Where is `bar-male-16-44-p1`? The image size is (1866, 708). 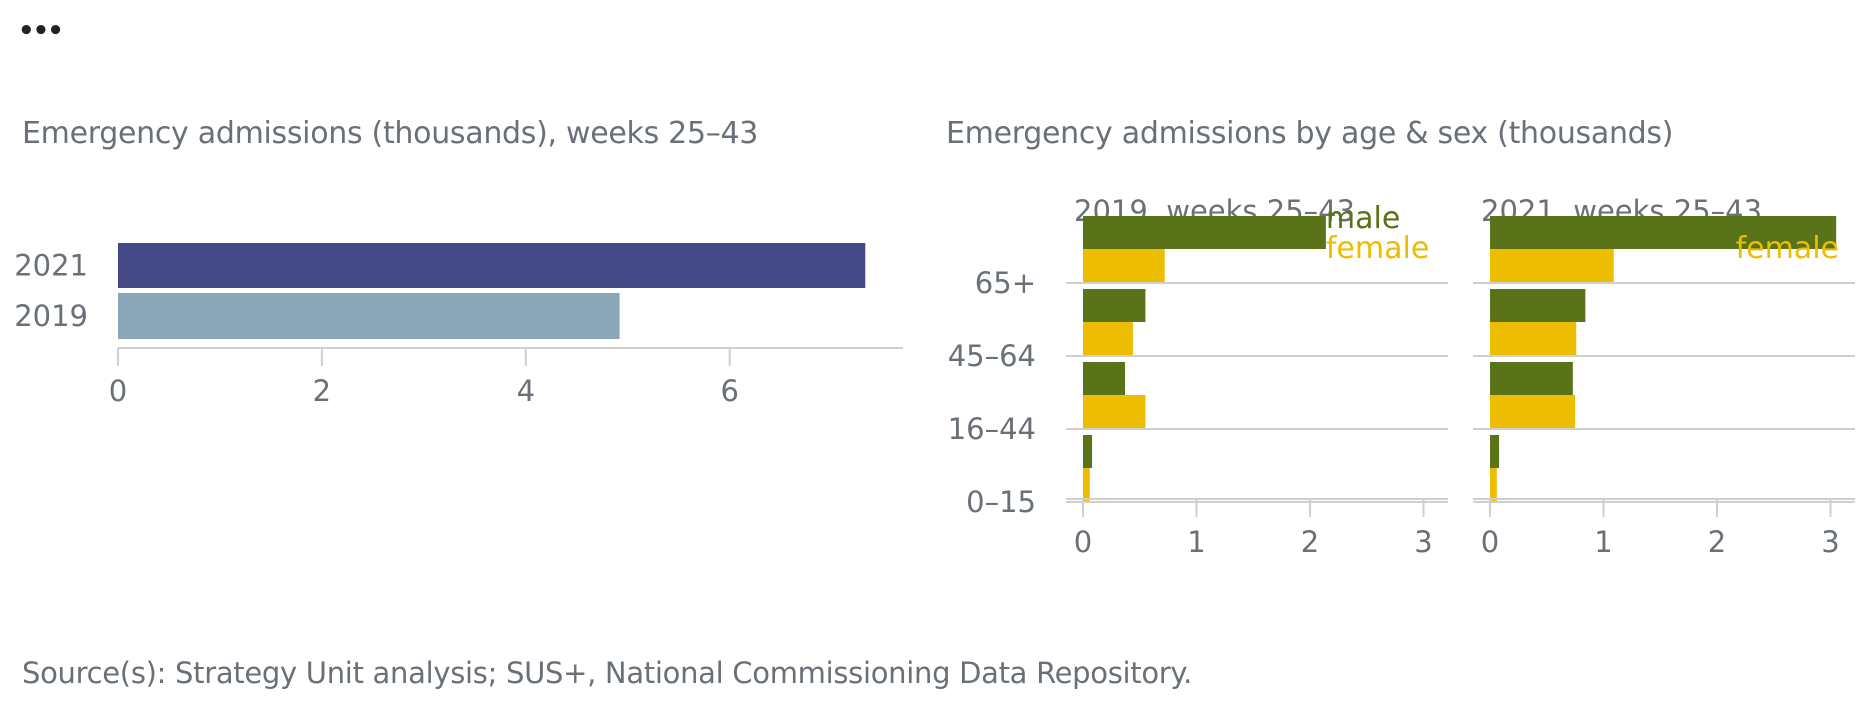
bar-male-16-44-p1 is located at coordinates (1104, 378).